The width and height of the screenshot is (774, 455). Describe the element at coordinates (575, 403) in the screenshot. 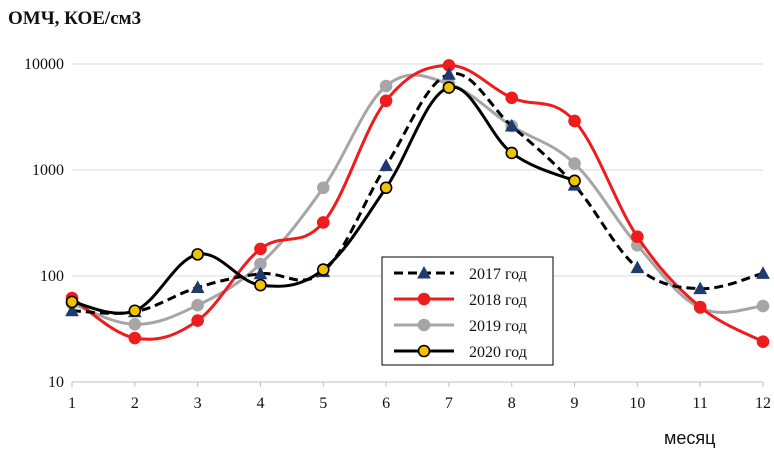

I see `x-tick-label: 9` at that location.